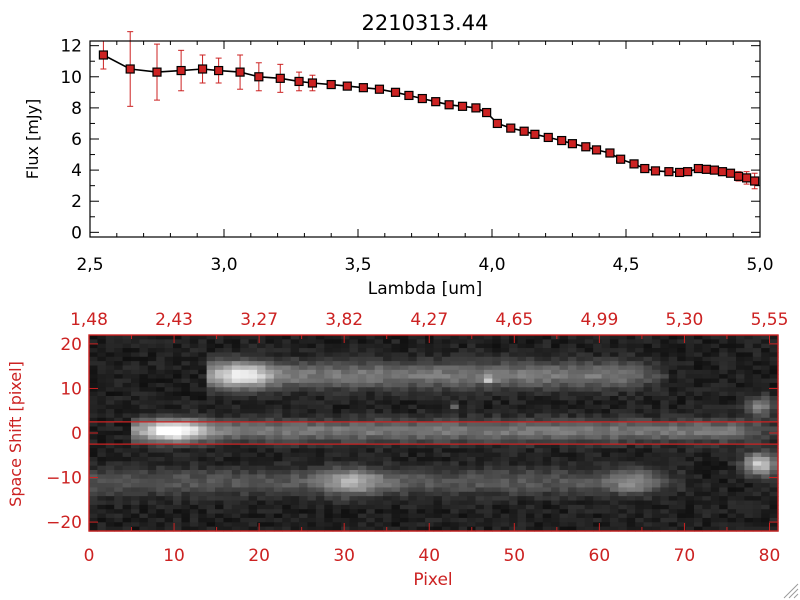  What do you see at coordinates (688, 172) in the screenshot?
I see `flux-point` at bounding box center [688, 172].